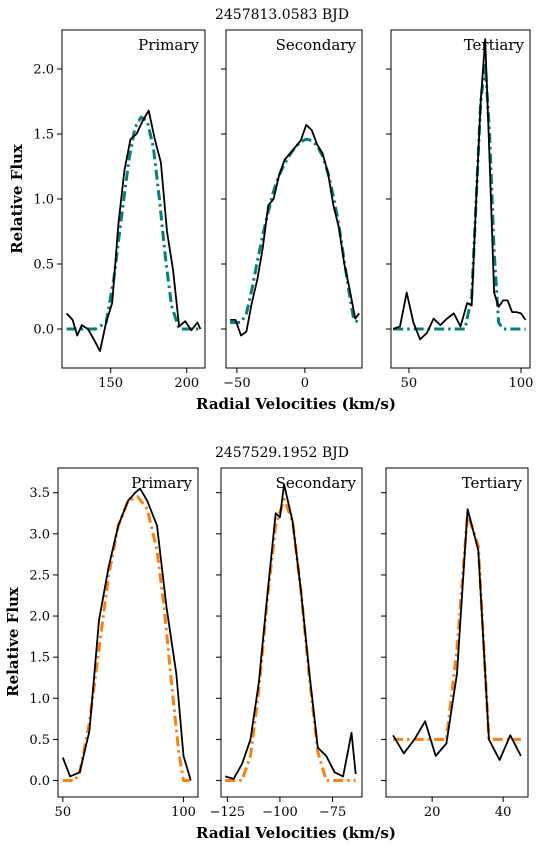  What do you see at coordinates (186, 383) in the screenshot?
I see `x-tick-label: 200` at bounding box center [186, 383].